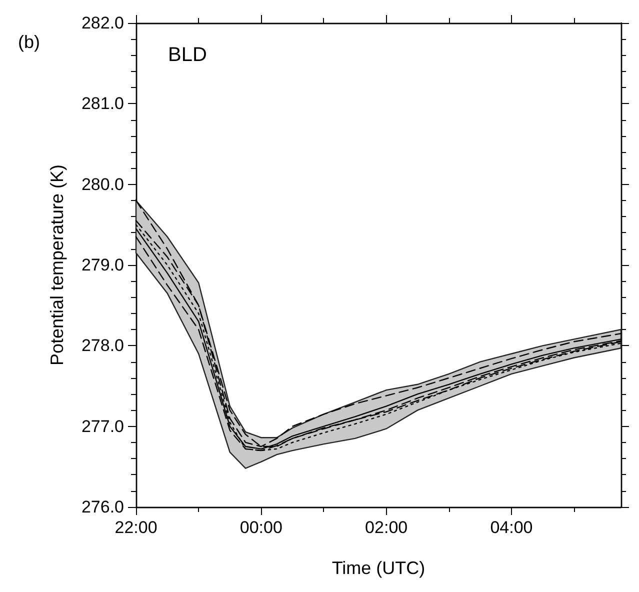  I want to click on y-axis-title: Potential temperature (K), so click(57, 265).